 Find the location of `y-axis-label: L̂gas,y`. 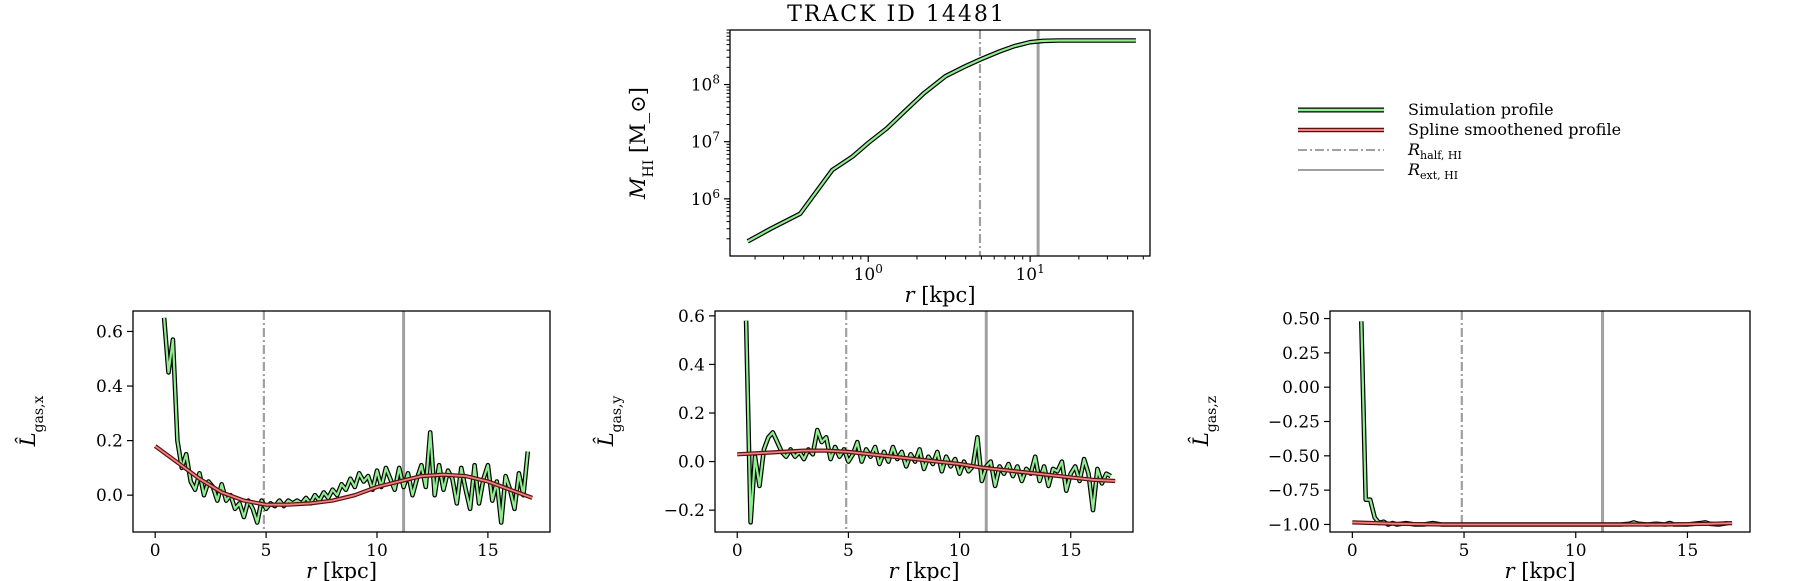

y-axis-label: L̂gas,y is located at coordinates (609, 422).